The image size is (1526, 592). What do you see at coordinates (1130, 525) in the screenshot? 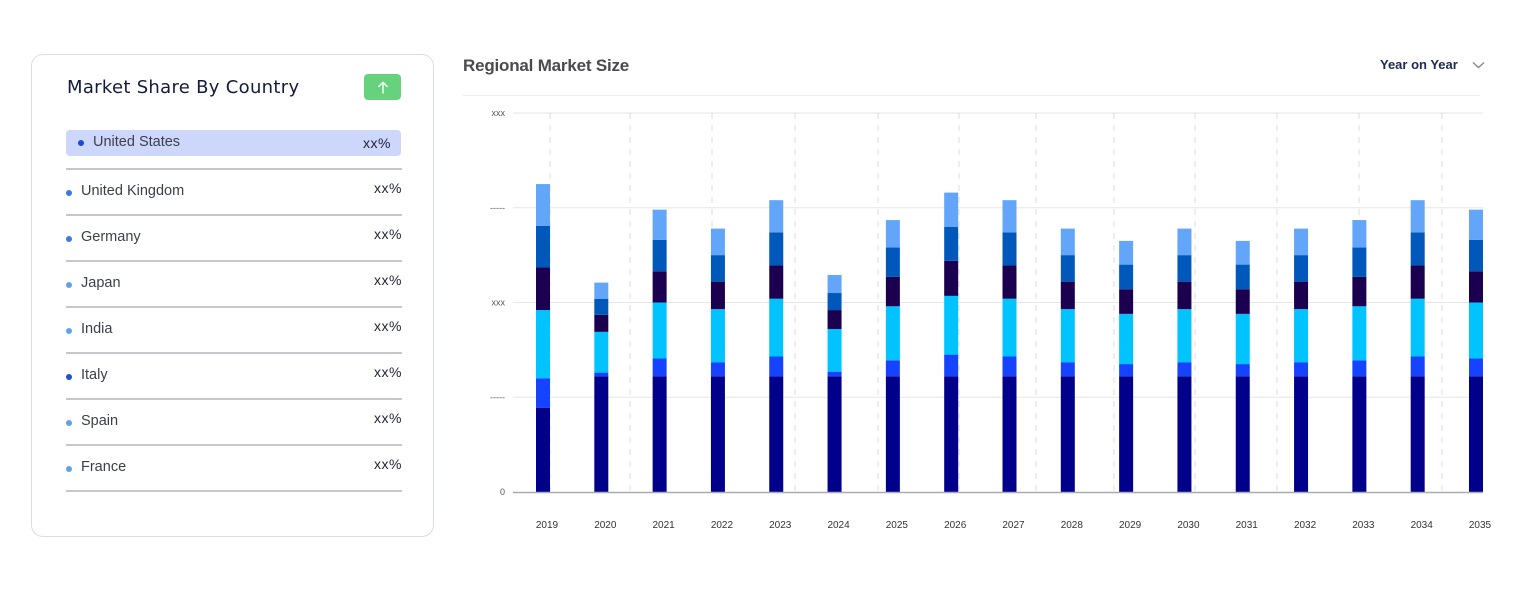
I see `x-tick-label: 2029` at bounding box center [1130, 525].